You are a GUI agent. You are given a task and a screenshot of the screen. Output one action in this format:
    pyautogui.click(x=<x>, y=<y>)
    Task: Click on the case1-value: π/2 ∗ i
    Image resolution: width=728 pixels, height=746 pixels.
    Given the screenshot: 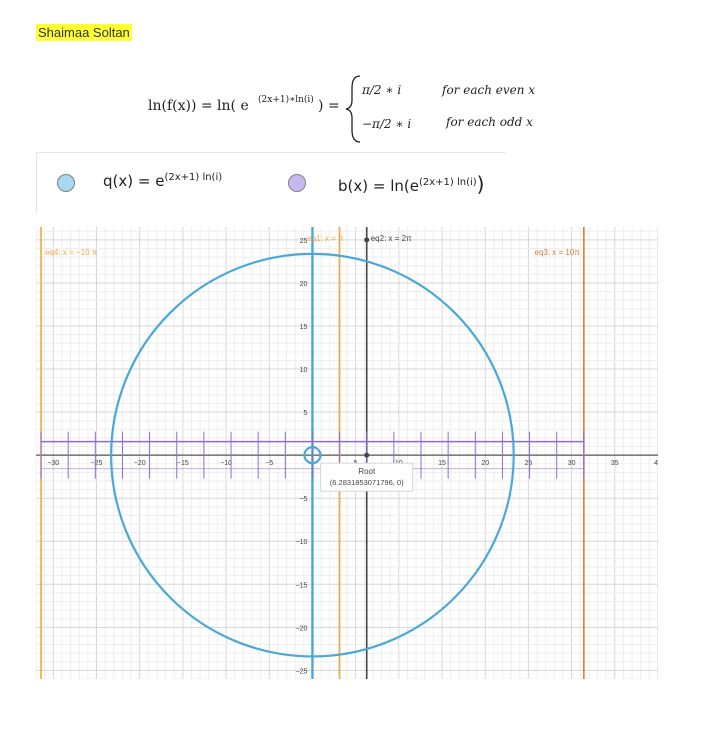 What is the action you would take?
    pyautogui.click(x=381, y=90)
    